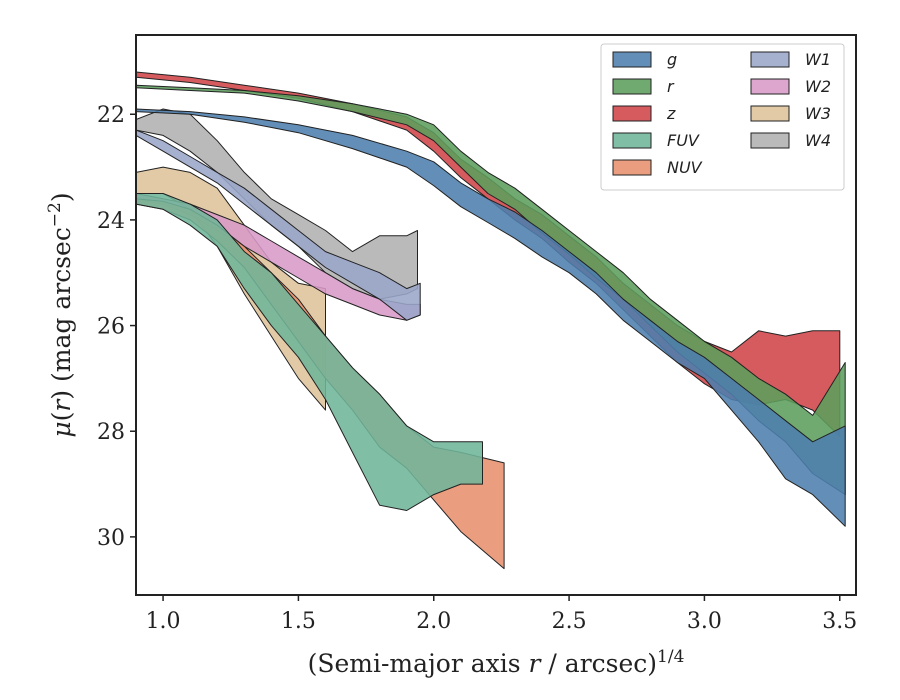  I want to click on legend-swatch-w3, so click(770, 113).